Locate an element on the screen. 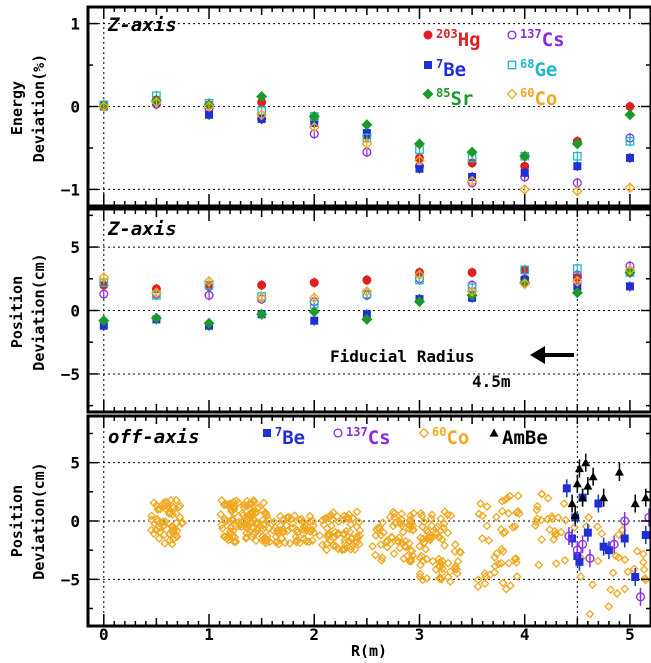 The width and height of the screenshot is (651, 663). legend-element: Sr is located at coordinates (461, 99).